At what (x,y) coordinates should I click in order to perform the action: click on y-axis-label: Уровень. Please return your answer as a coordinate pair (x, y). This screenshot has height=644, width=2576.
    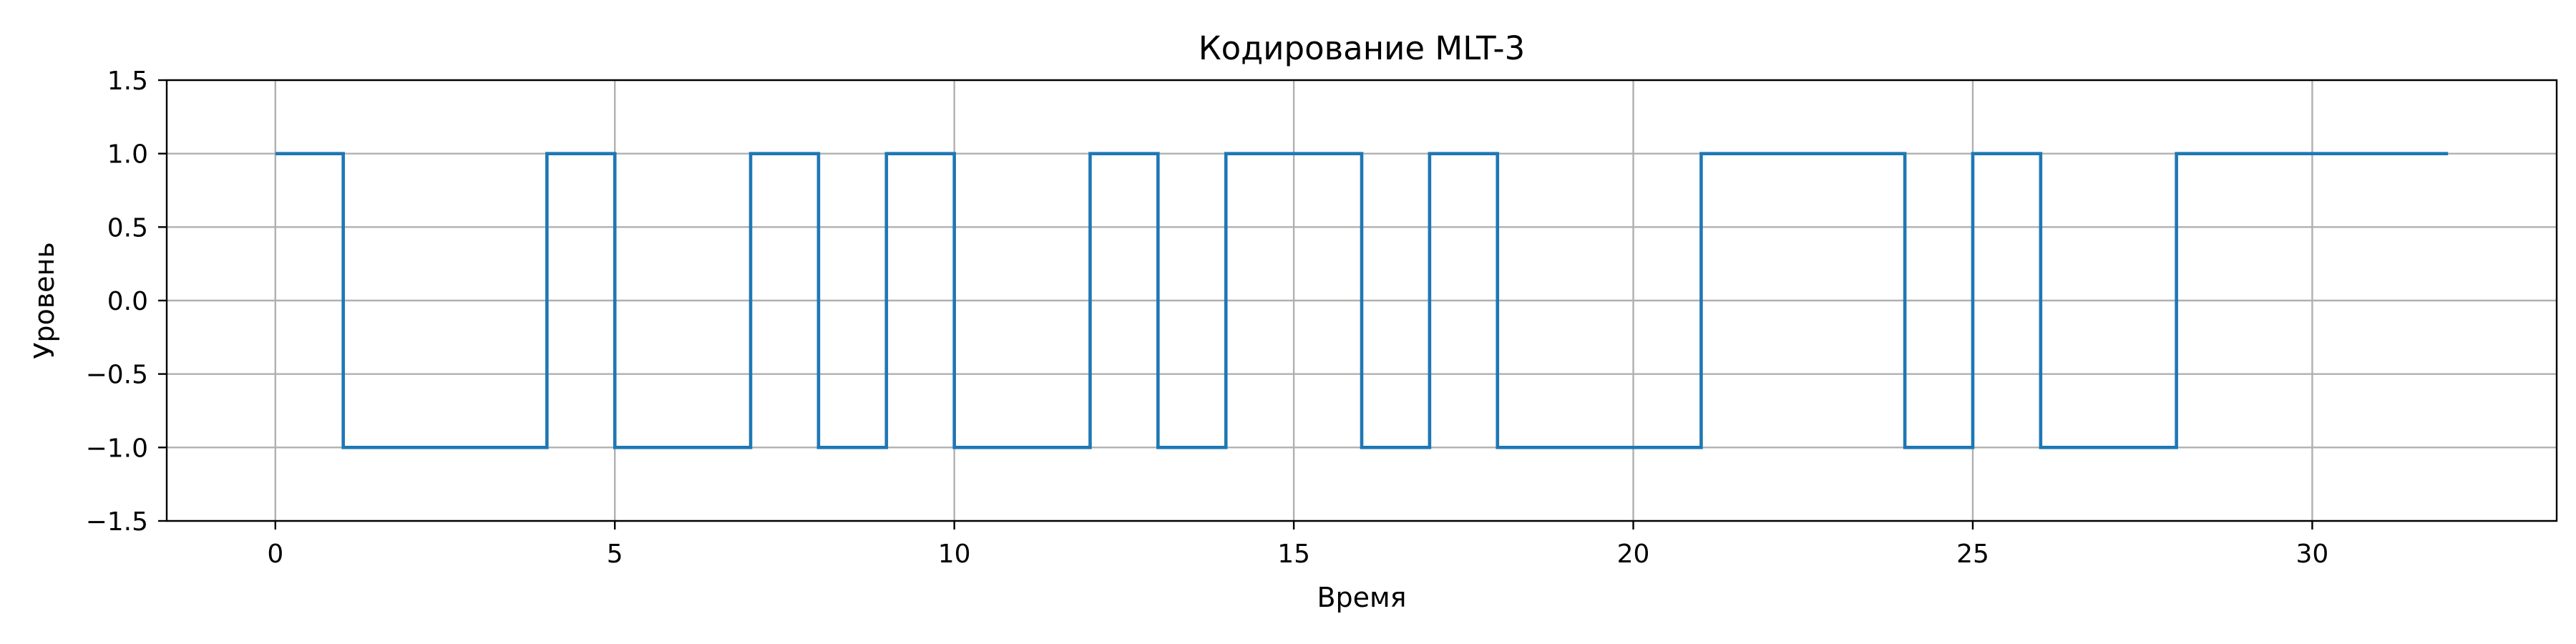
    Looking at the image, I should click on (44, 300).